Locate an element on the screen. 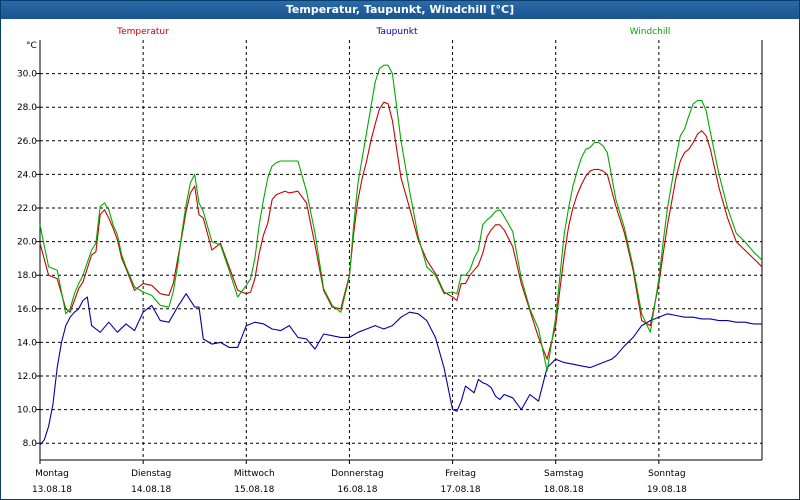 The width and height of the screenshot is (800, 500). legend-windchill: Windchill is located at coordinates (650, 32).